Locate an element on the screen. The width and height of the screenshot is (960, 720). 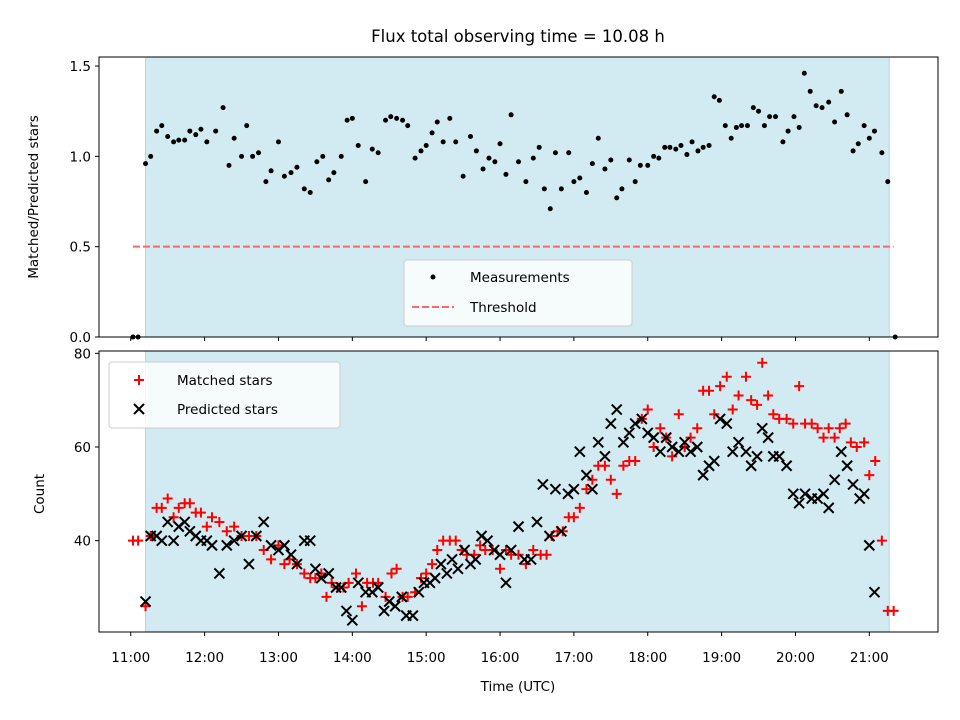
bottom-legend: Matched stars Predicted stars is located at coordinates (224, 395).